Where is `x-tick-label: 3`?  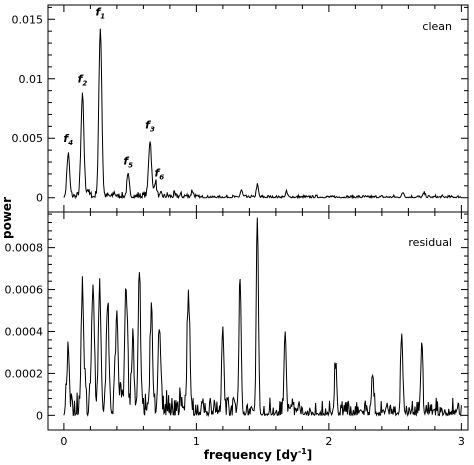 x-tick-label: 3 is located at coordinates (461, 441).